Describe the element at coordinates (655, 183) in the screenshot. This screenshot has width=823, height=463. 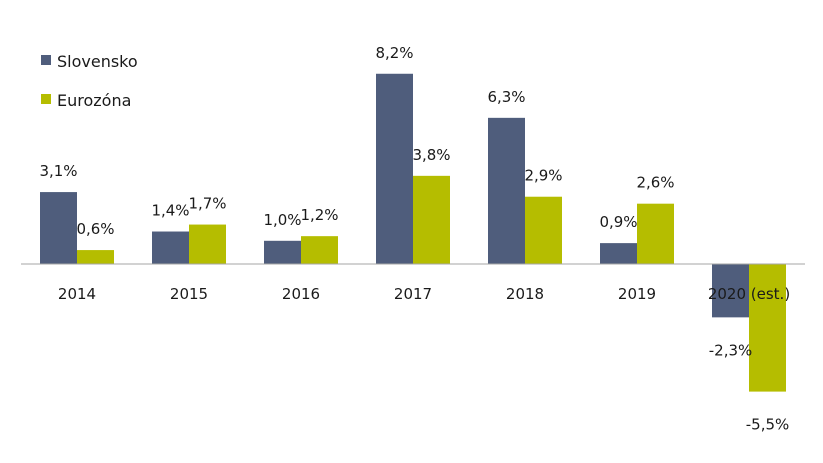
I see `data-label-eurozóna-2019: 2,6%` at that location.